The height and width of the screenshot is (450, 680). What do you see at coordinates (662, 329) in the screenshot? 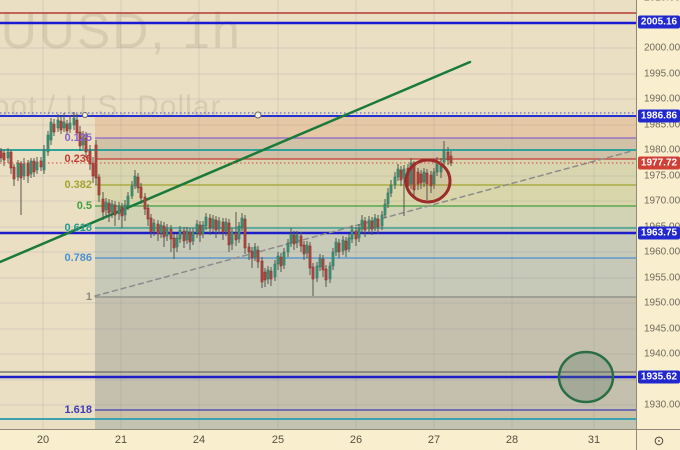
I see `price-axis-label: 1945.00` at bounding box center [662, 329].